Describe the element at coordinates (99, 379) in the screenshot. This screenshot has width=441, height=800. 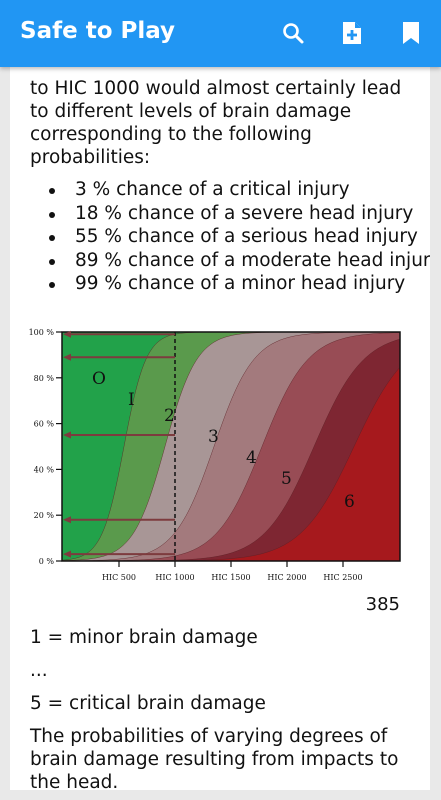
I see `region-label: O` at that location.